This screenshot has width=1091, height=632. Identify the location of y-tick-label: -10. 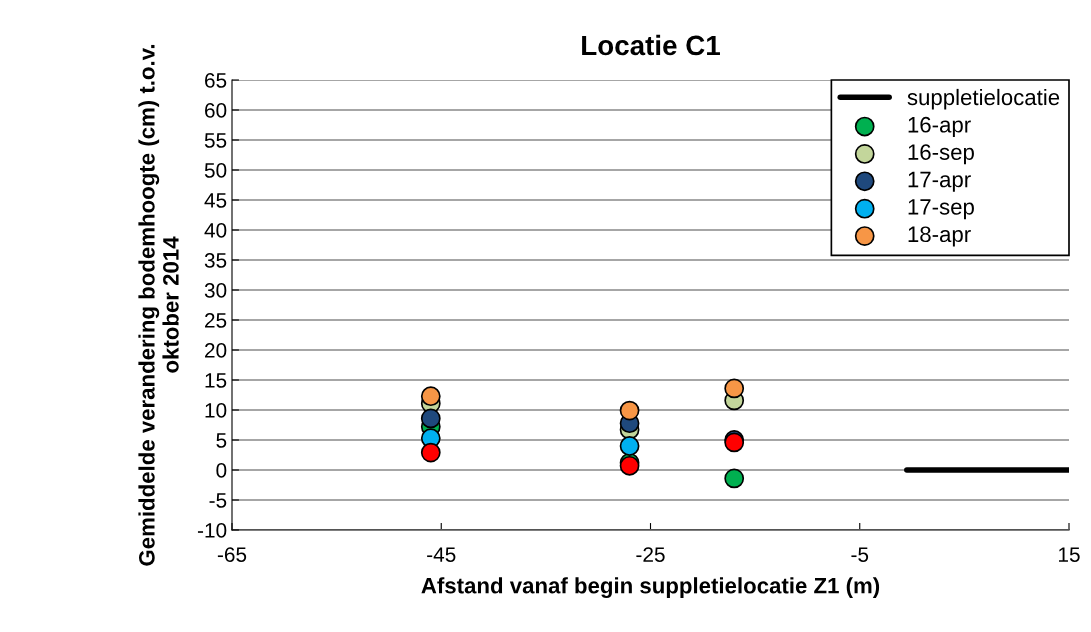
(212, 530).